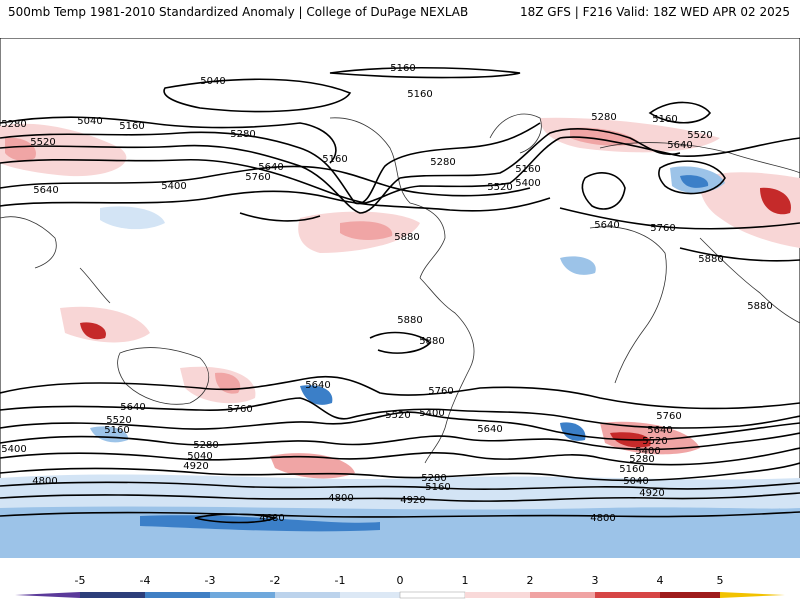 The height and width of the screenshot is (600, 800). Describe the element at coordinates (20, 149) in the screenshot. I see `warm-core-nw` at that location.